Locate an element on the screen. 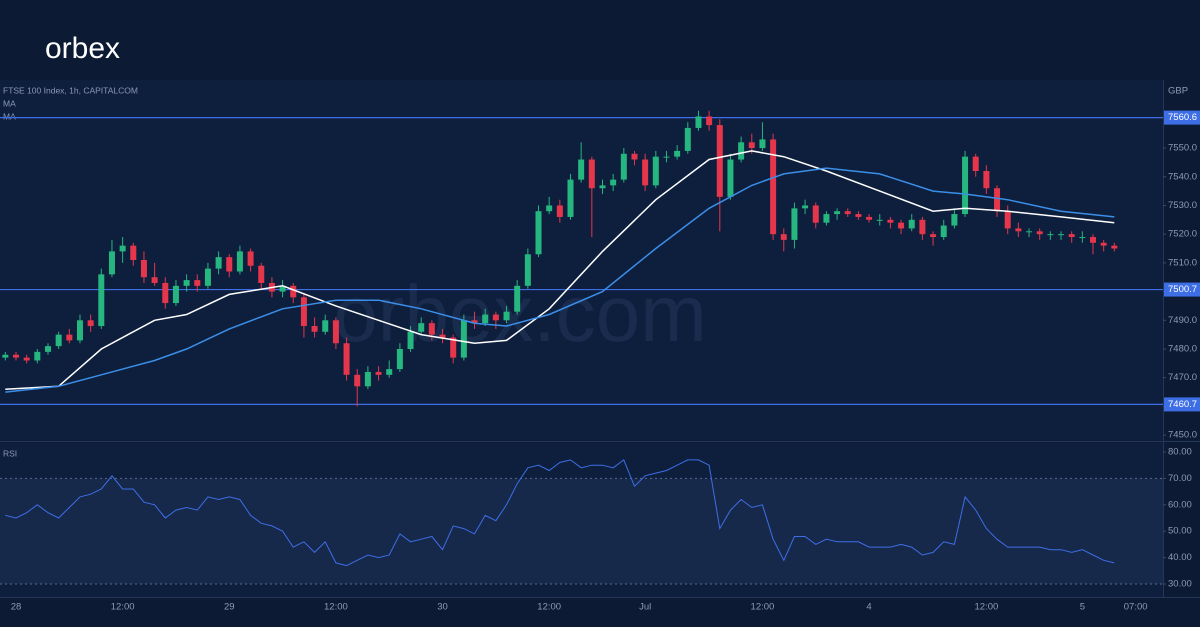  rsi-title: RSI is located at coordinates (10, 453).